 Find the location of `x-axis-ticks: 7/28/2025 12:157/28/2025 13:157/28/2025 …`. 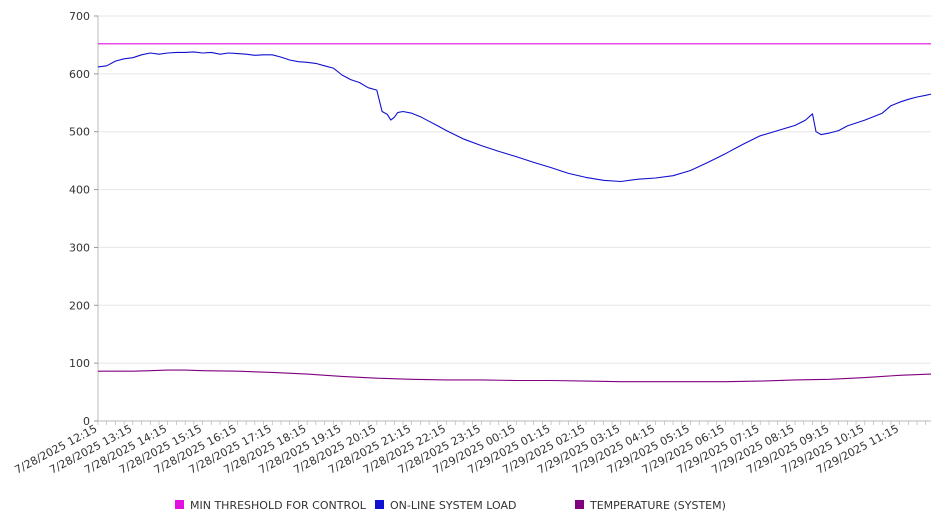

x-axis-ticks: 7/28/2025 12:157/28/2025 13:157/28/2025 … is located at coordinates (456, 449).